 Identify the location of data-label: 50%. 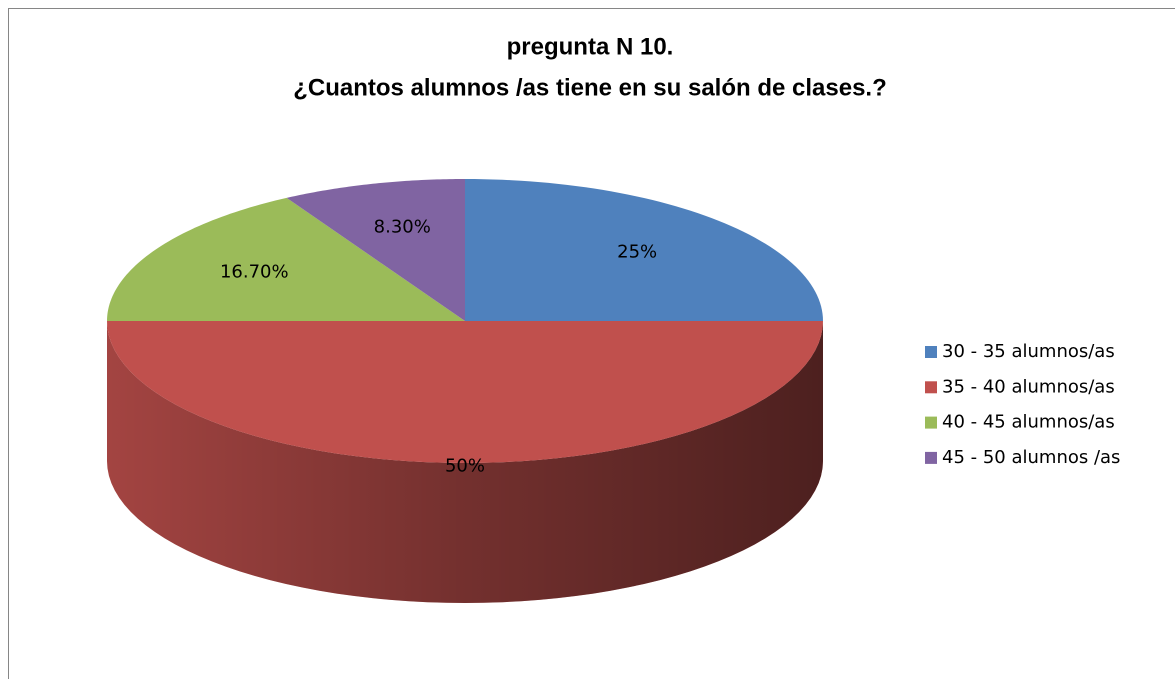
(465, 466).